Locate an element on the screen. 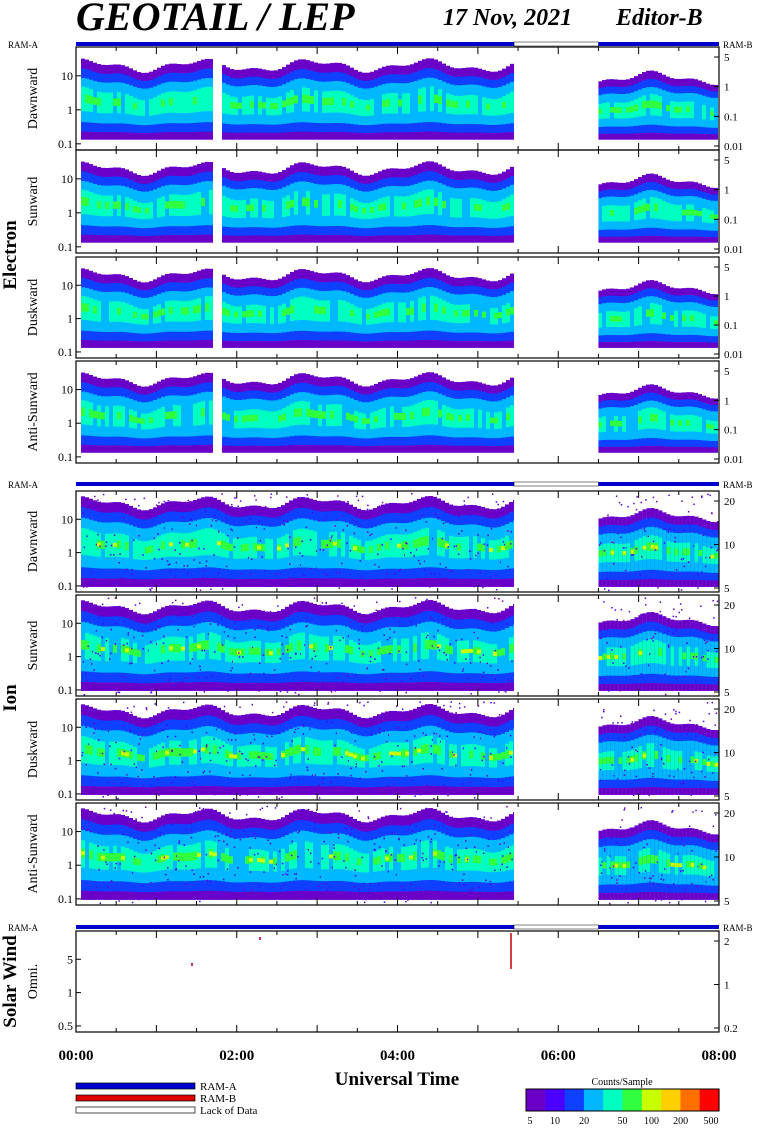 The image size is (762, 1128). instrument-title: GEOTAIL / LEP is located at coordinates (215, 19).